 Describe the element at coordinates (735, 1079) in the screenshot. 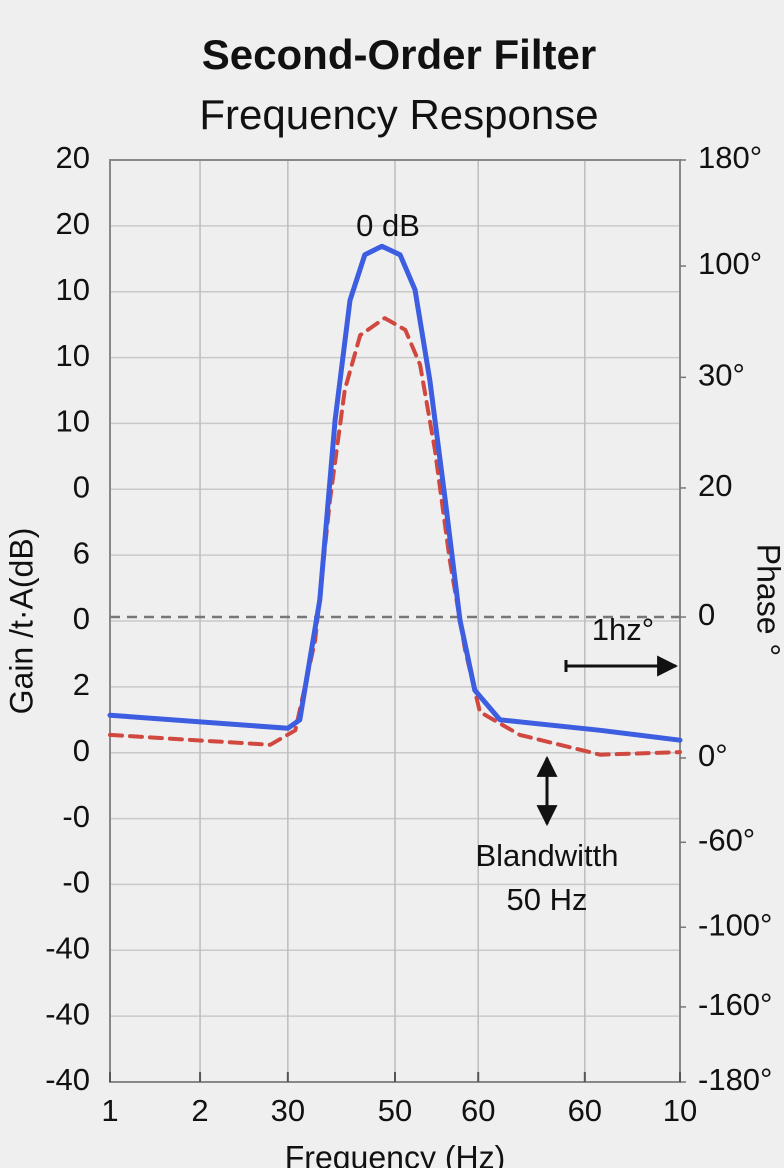

I see `y2-tick-label: -180°` at that location.